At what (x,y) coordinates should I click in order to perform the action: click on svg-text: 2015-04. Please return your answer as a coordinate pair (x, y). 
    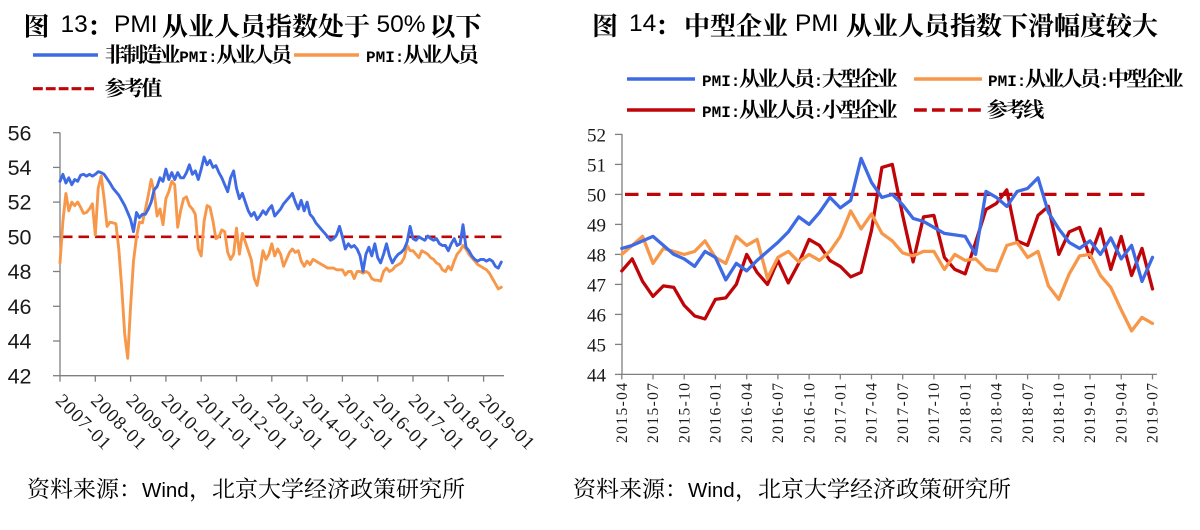
    Looking at the image, I should click on (622, 412).